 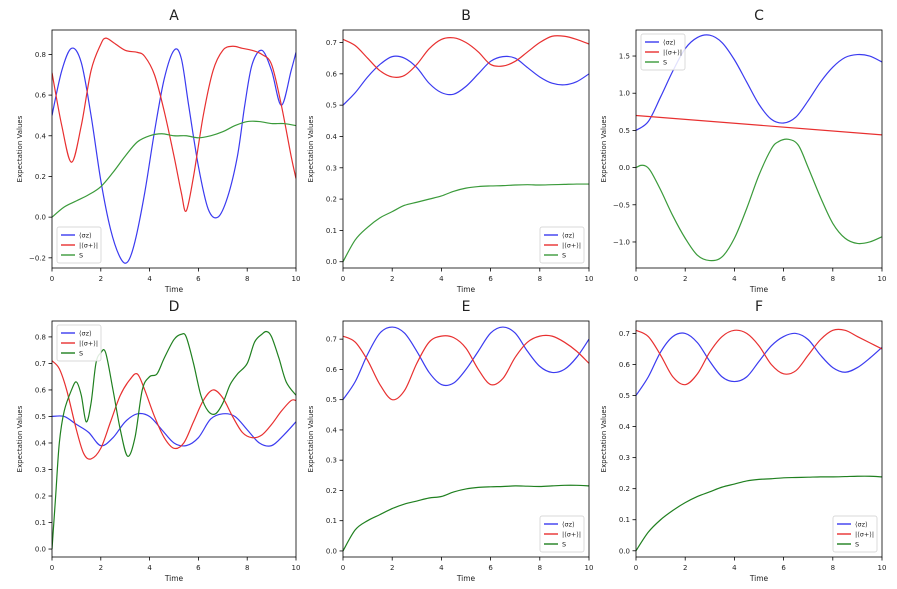 What do you see at coordinates (624, 57) in the screenshot?
I see `y-tick-label: 1.5` at bounding box center [624, 57].